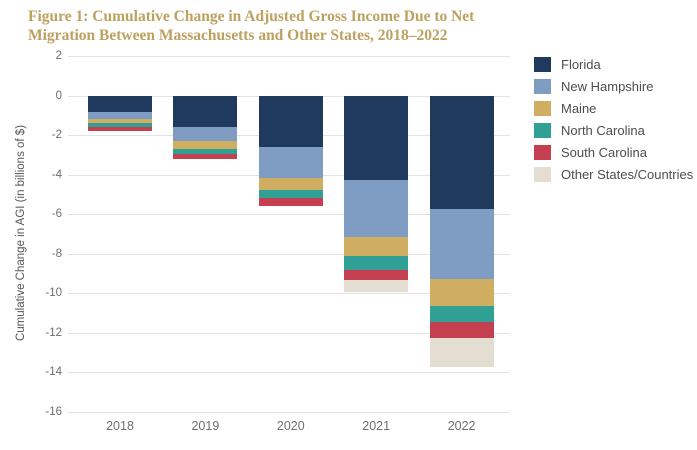 The width and height of the screenshot is (697, 450). I want to click on legend-item: New Hampshire, so click(613, 86).